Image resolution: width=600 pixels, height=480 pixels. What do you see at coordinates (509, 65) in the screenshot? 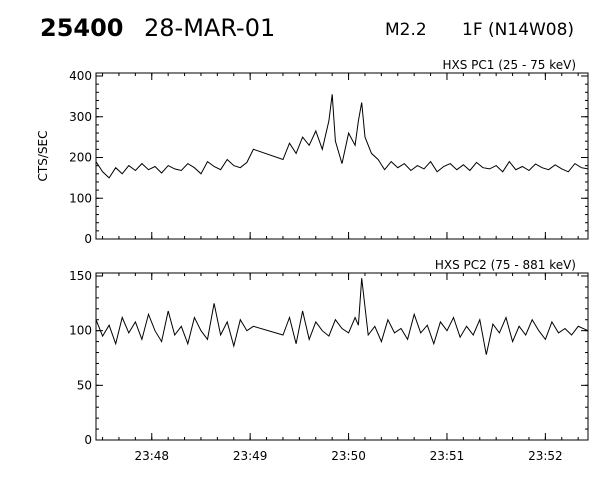
I see `plot-title-1: HXS PC1 (25 - 75 keV)` at bounding box center [509, 65].